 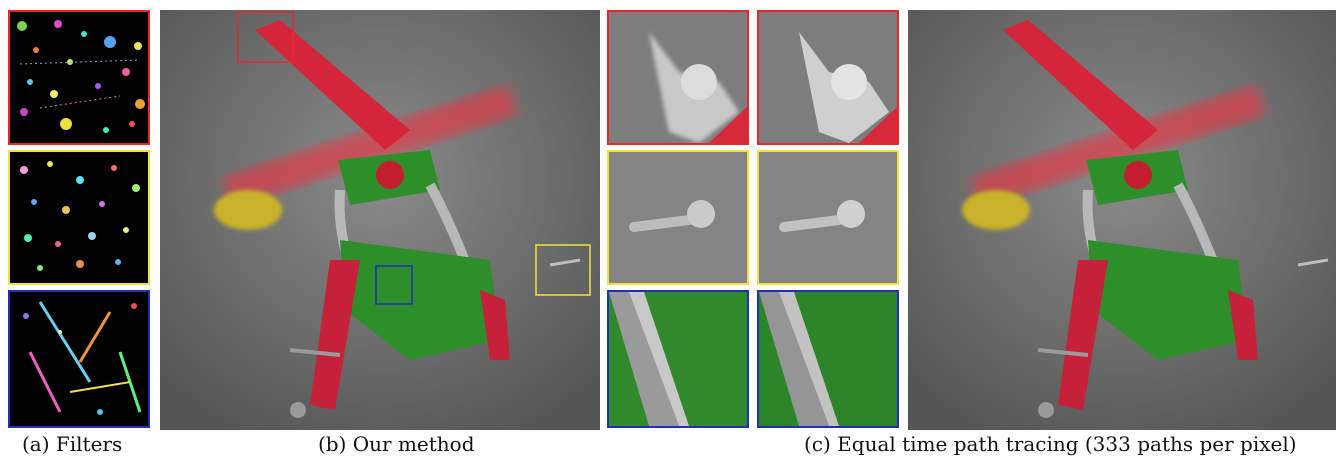 What do you see at coordinates (265, 37) in the screenshot?
I see `inset-red` at bounding box center [265, 37].